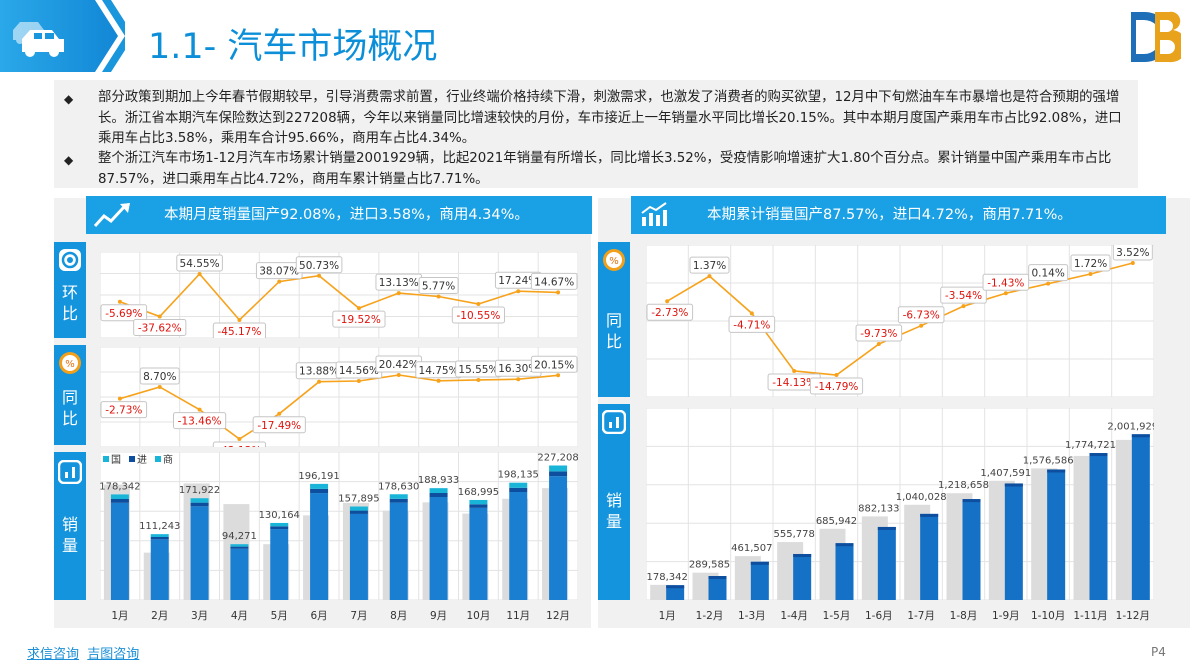 This screenshot has height=669, width=1190. I want to click on data-label: 50.73%, so click(319, 266).